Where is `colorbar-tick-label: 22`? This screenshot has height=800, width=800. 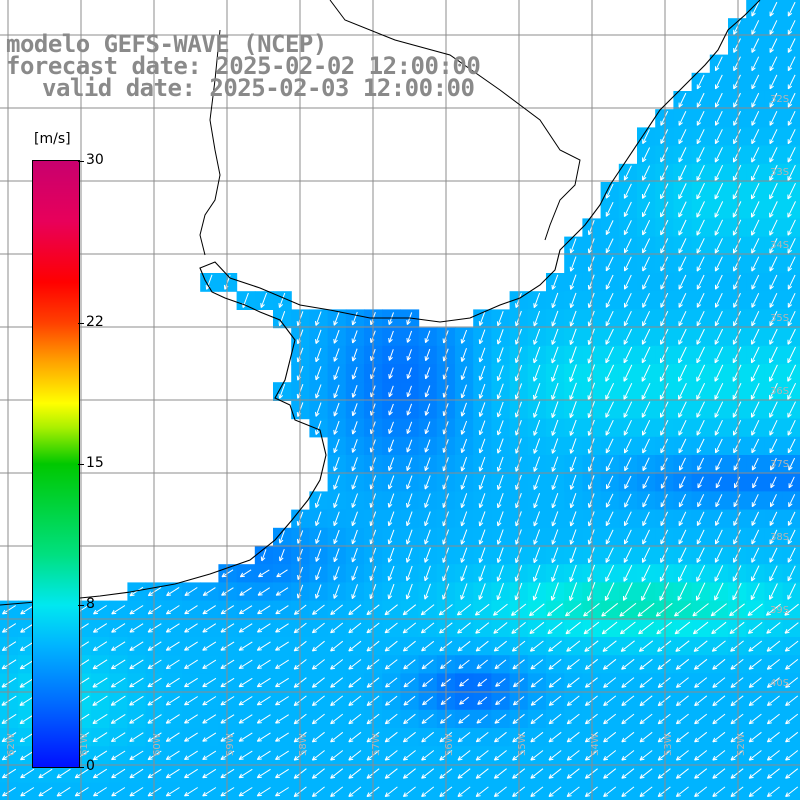 colorbar-tick-label: 22 is located at coordinates (95, 321).